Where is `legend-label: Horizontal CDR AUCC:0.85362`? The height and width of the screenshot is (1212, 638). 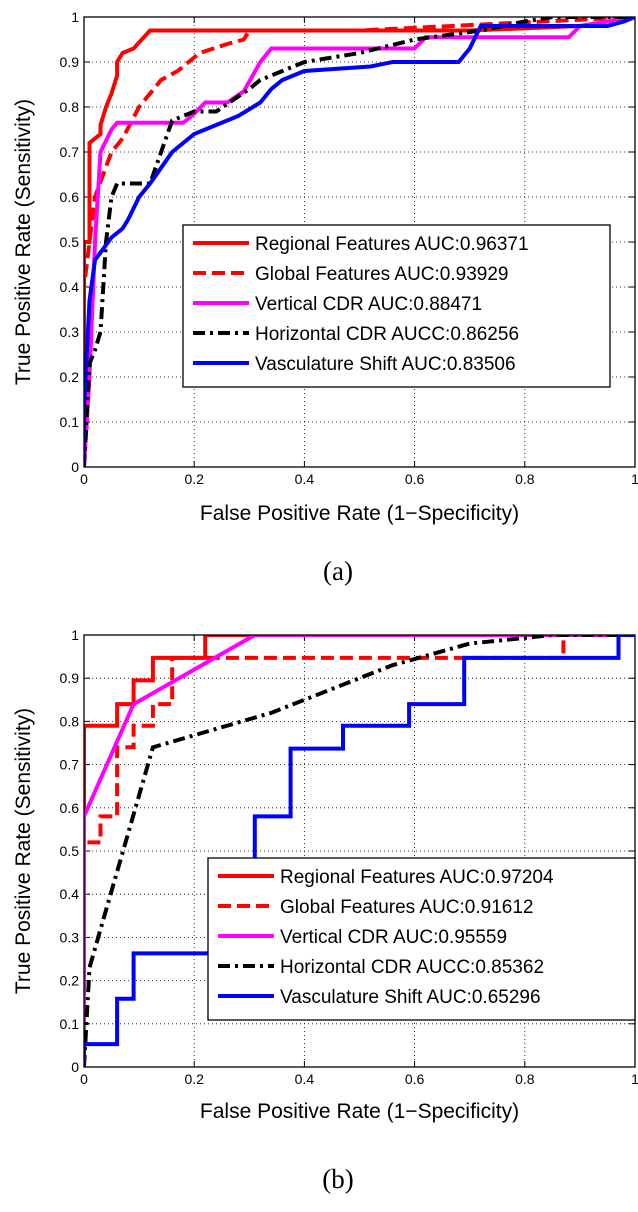 legend-label: Horizontal CDR AUCC:0.85362 is located at coordinates (412, 967).